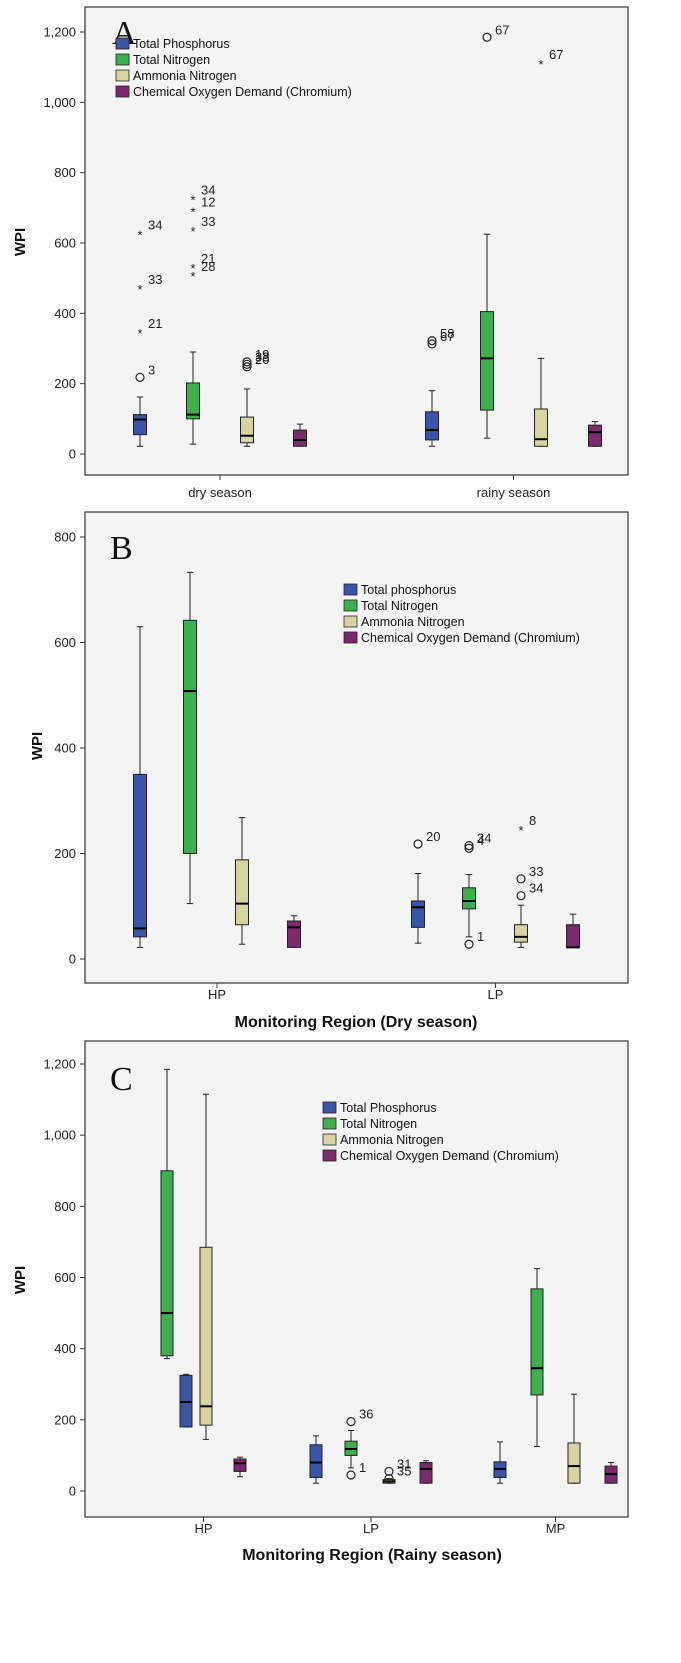 This screenshot has height=1663, width=681. Describe the element at coordinates (208, 266) in the screenshot. I see `outlier-label: 28` at that location.